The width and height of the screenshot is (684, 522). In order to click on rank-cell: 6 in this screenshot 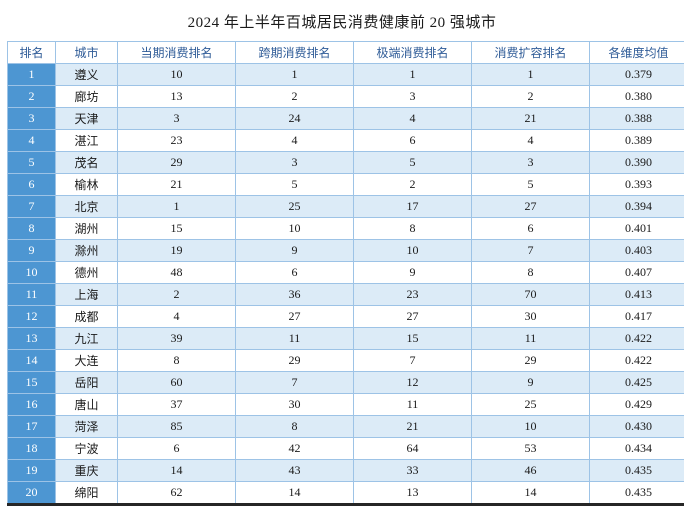, I will do `click(31, 184)`.